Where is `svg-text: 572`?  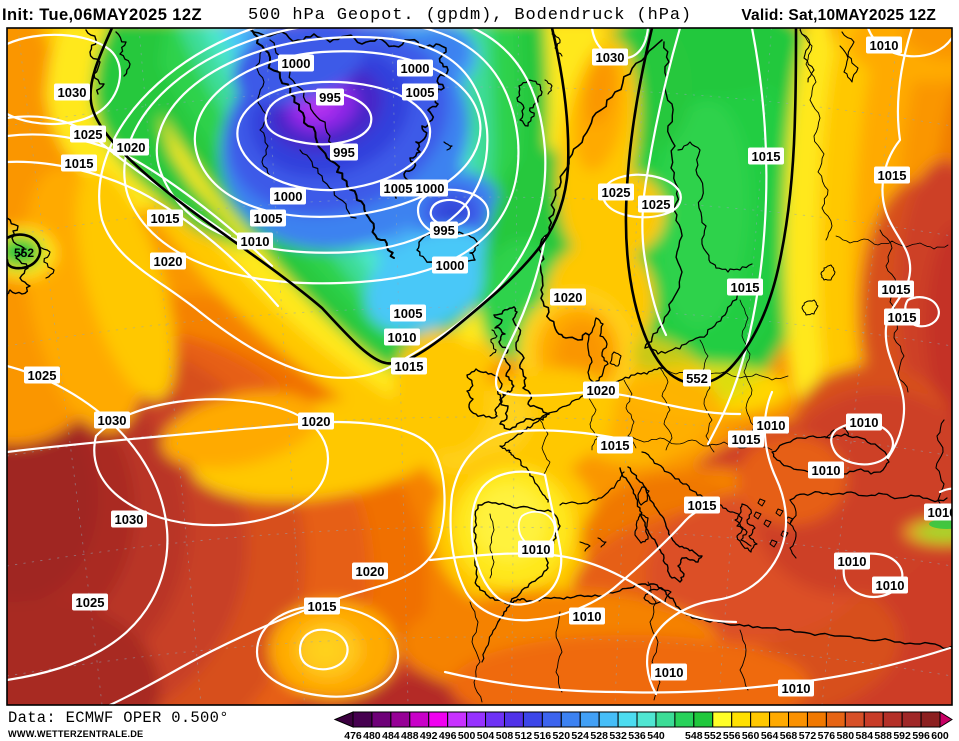 svg-text: 572 is located at coordinates (808, 735).